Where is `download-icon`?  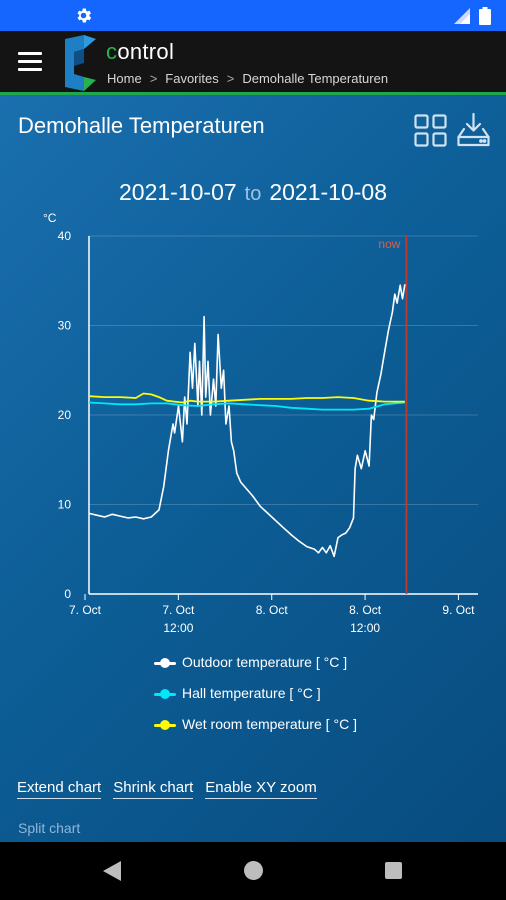 download-icon is located at coordinates (473, 130).